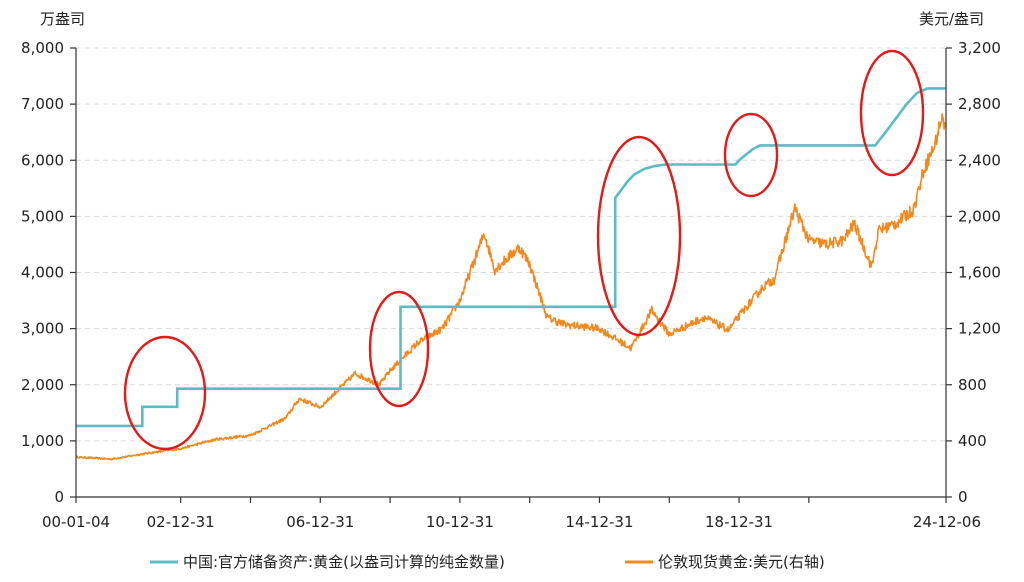 Image resolution: width=1024 pixels, height=582 pixels. I want to click on left-tick-label: 4,000, so click(42, 273).